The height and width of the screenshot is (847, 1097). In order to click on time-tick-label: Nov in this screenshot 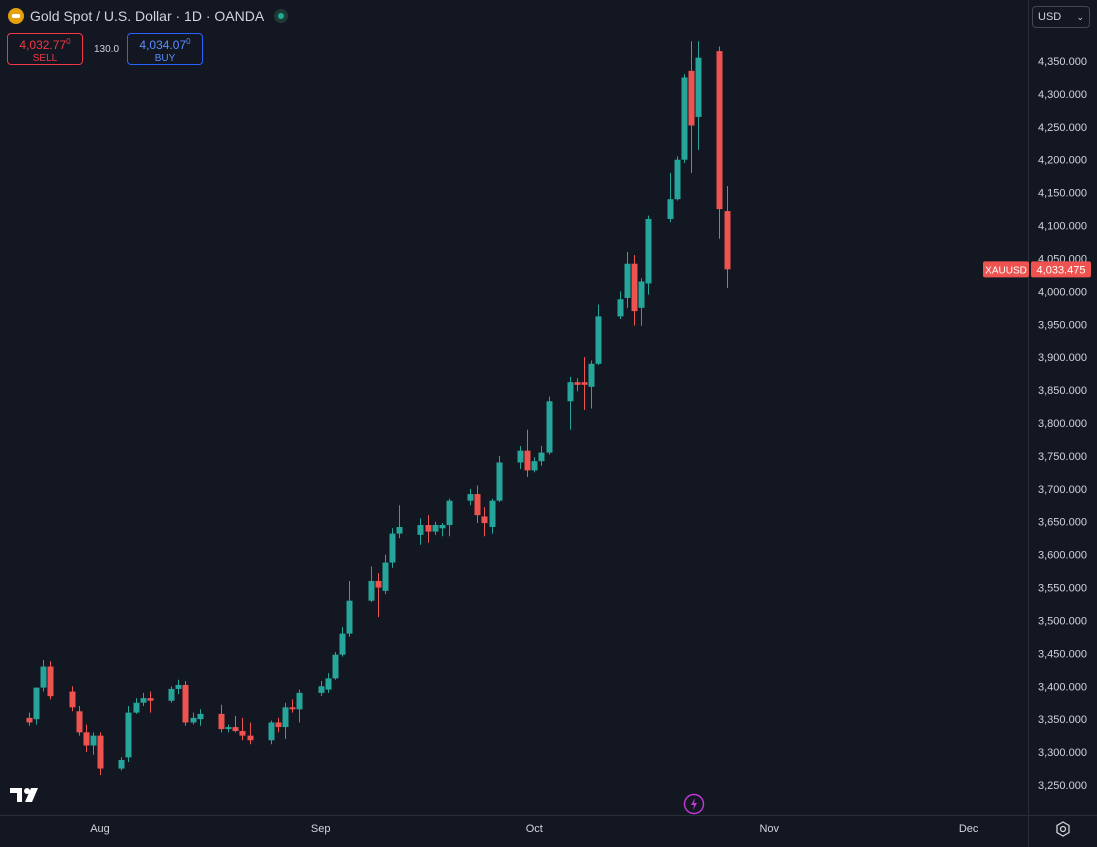, I will do `click(769, 829)`.